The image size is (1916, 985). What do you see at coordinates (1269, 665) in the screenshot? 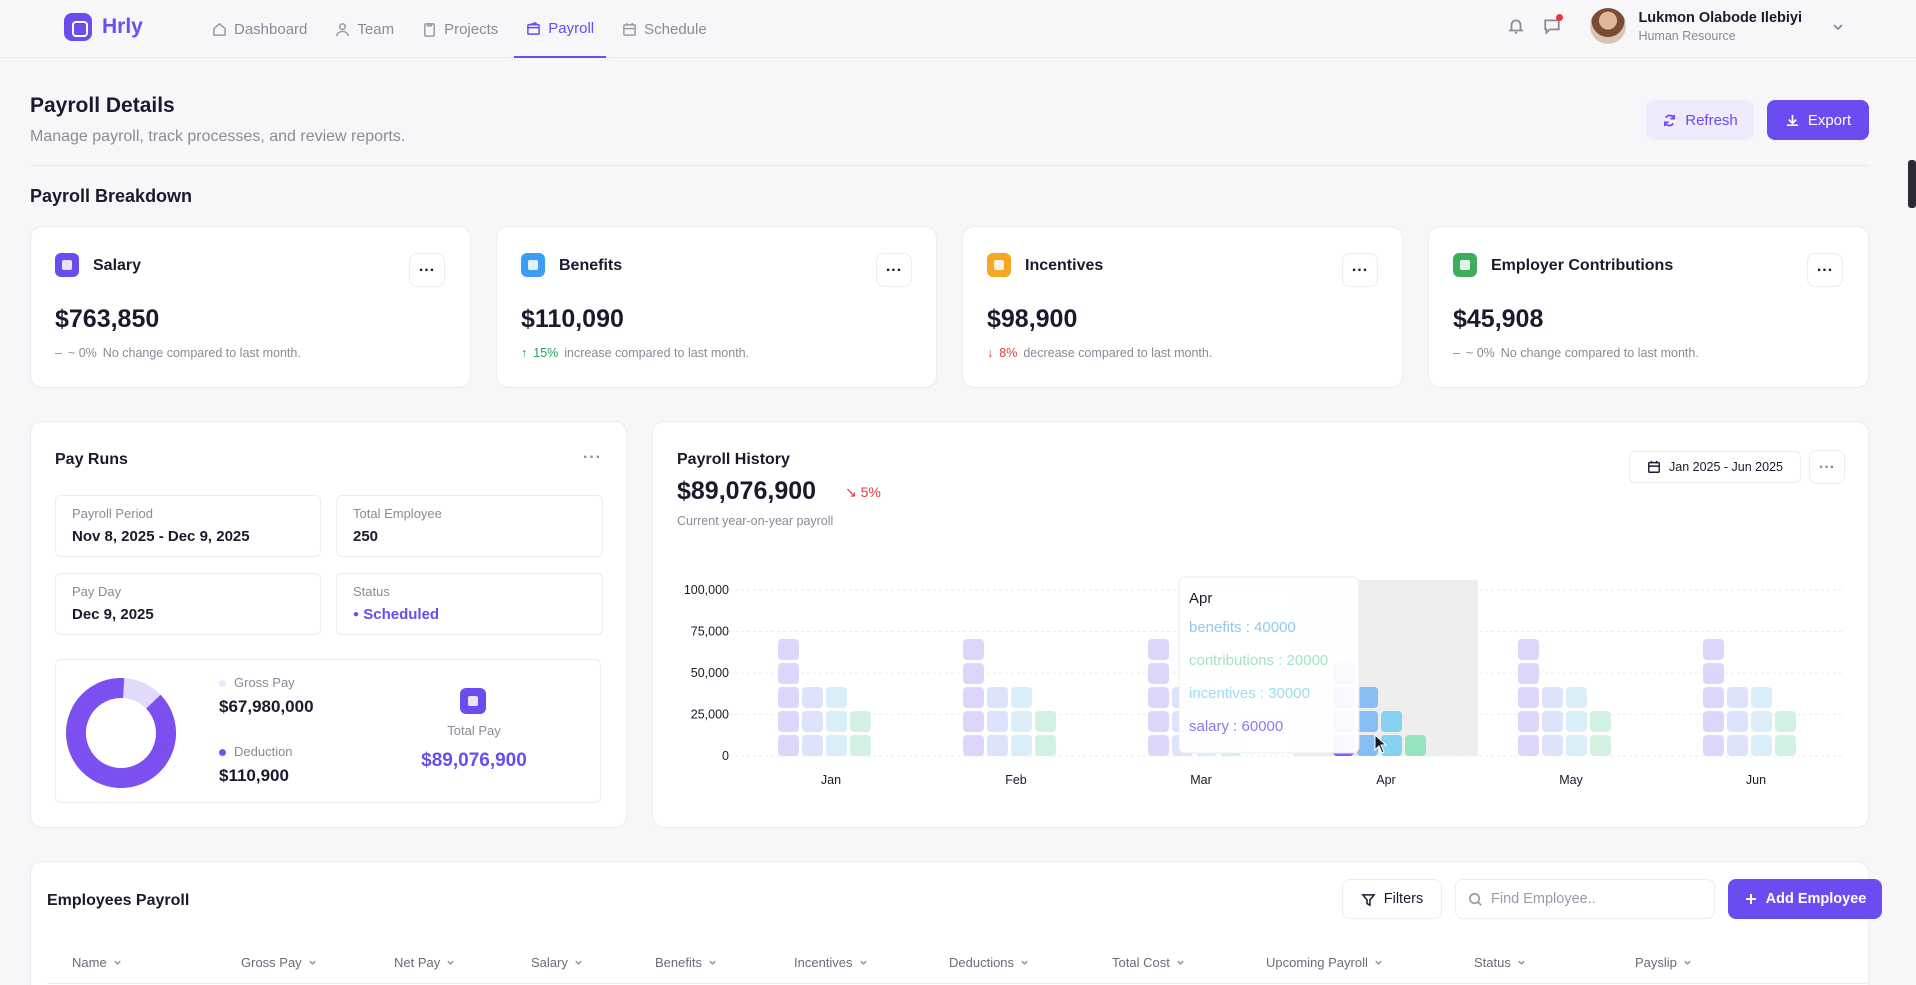
I see `chart-tooltip` at bounding box center [1269, 665].